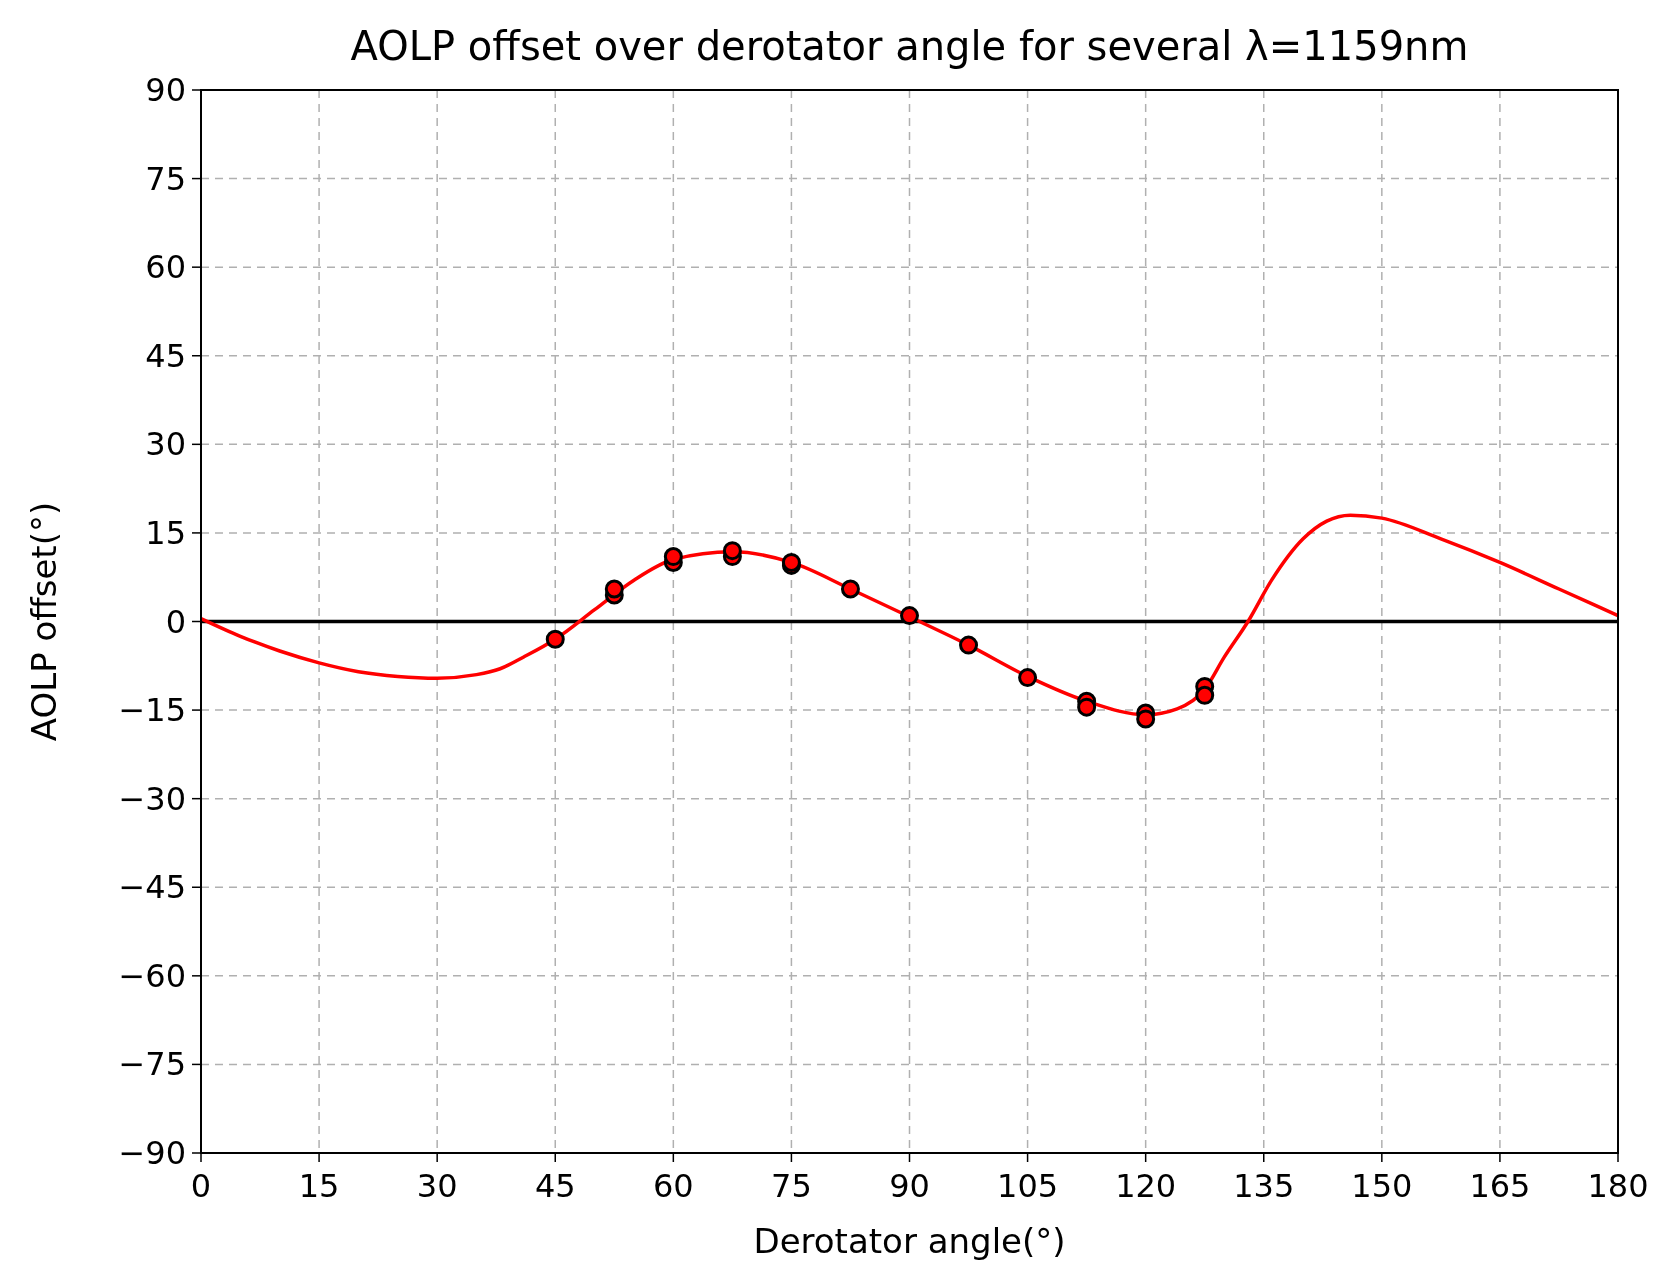 This screenshot has width=1658, height=1271. I want to click on chart-title: AOLP offset over derotator angle for several λ=1159nm, so click(909, 46).